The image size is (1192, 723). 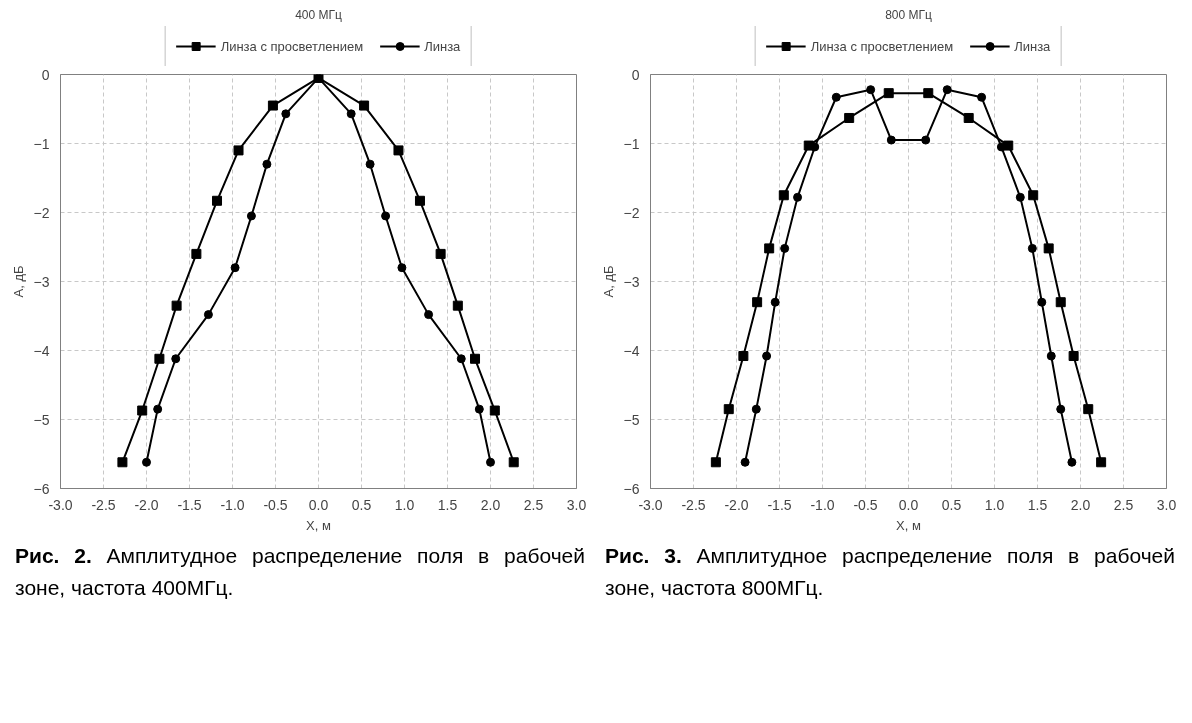 What do you see at coordinates (292, 46) in the screenshot?
I see `legend-label: Линза с просветлением` at bounding box center [292, 46].